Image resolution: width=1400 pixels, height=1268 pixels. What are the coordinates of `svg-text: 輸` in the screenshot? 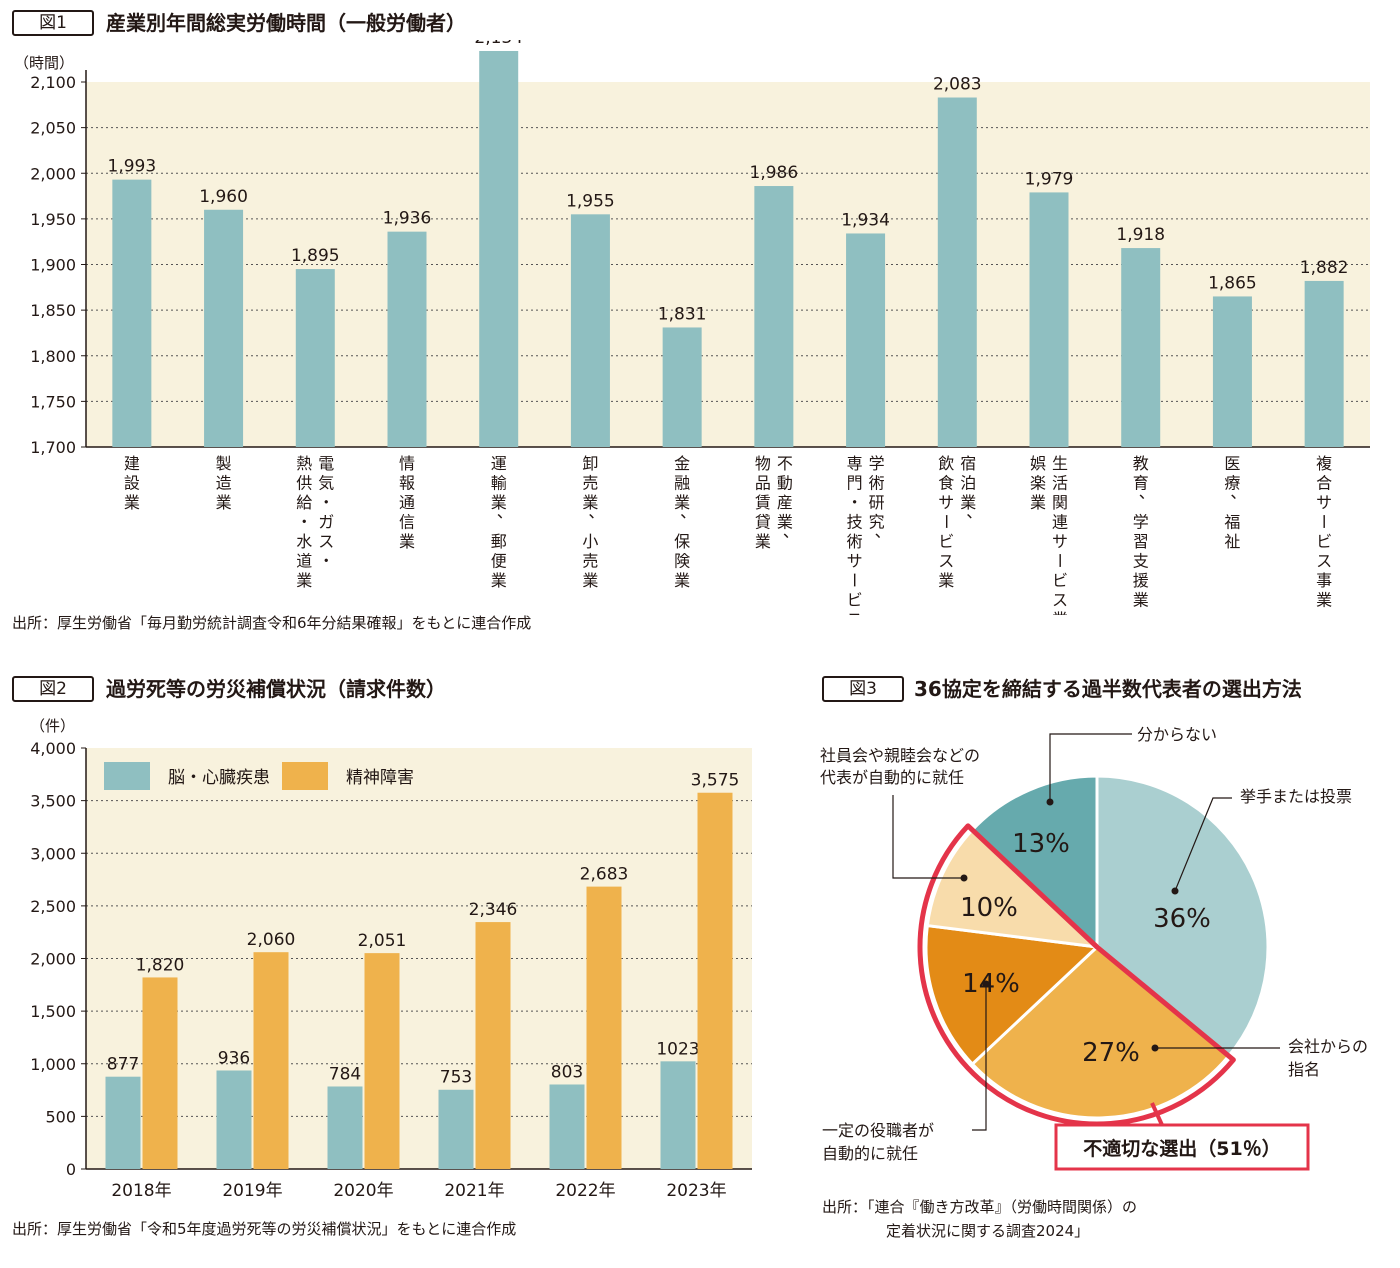 It's located at (499, 483).